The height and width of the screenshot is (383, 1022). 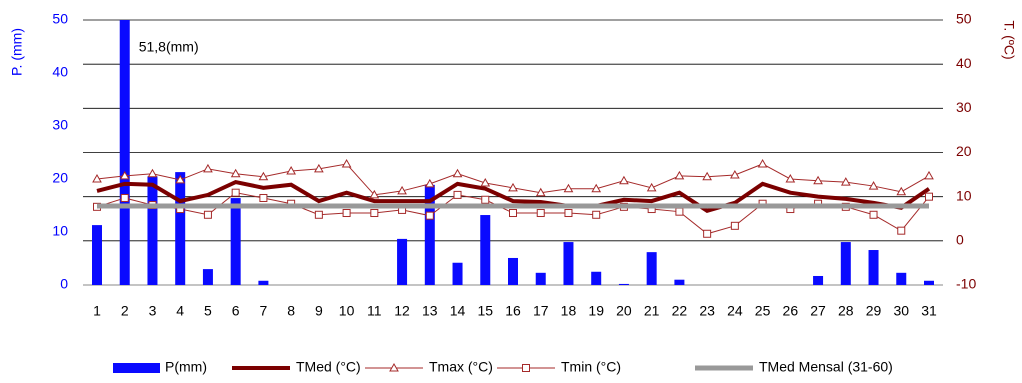 What do you see at coordinates (347, 311) in the screenshot?
I see `x-tick-label: 10` at bounding box center [347, 311].